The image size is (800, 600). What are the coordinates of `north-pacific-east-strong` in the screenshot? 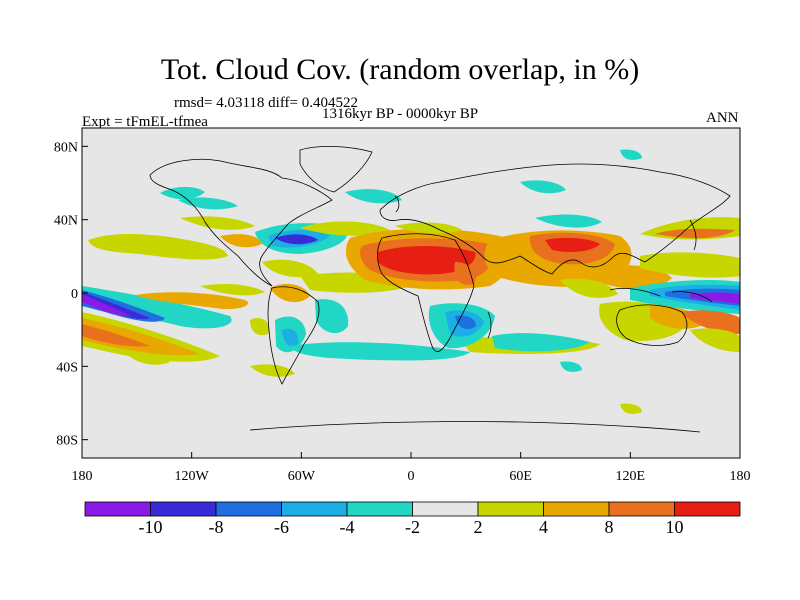 It's located at (695, 233).